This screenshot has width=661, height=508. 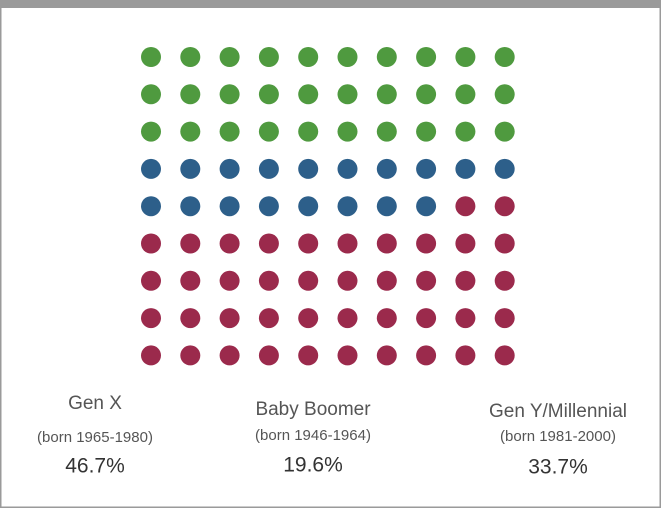 I want to click on legend-label: Gen Y/Millennial, so click(x=558, y=411).